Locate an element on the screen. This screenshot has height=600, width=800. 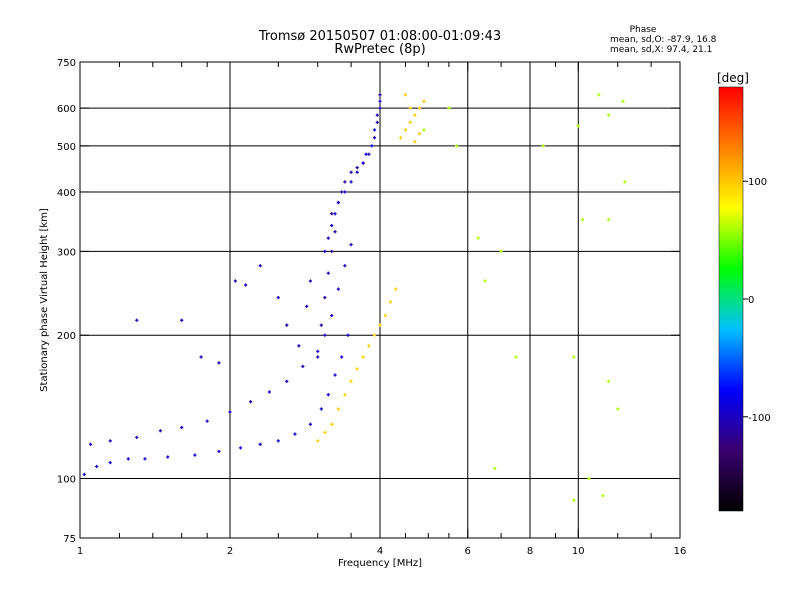
y-tick-label: 500 is located at coordinates (66, 147).